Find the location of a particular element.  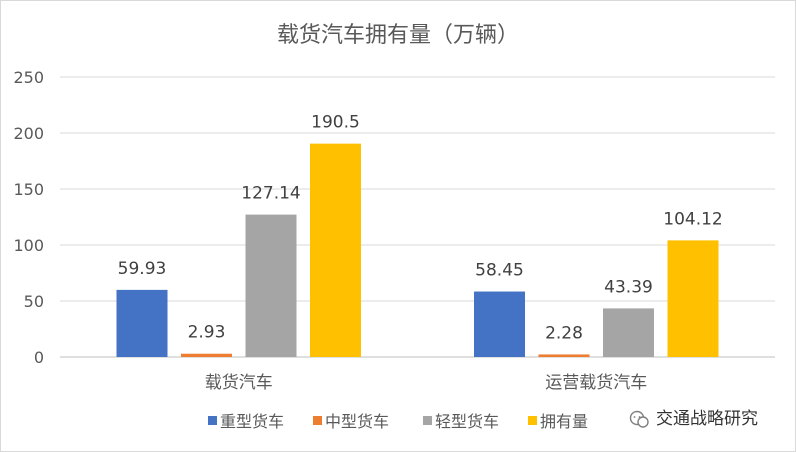

legend-label: 中型货车 is located at coordinates (357, 421).